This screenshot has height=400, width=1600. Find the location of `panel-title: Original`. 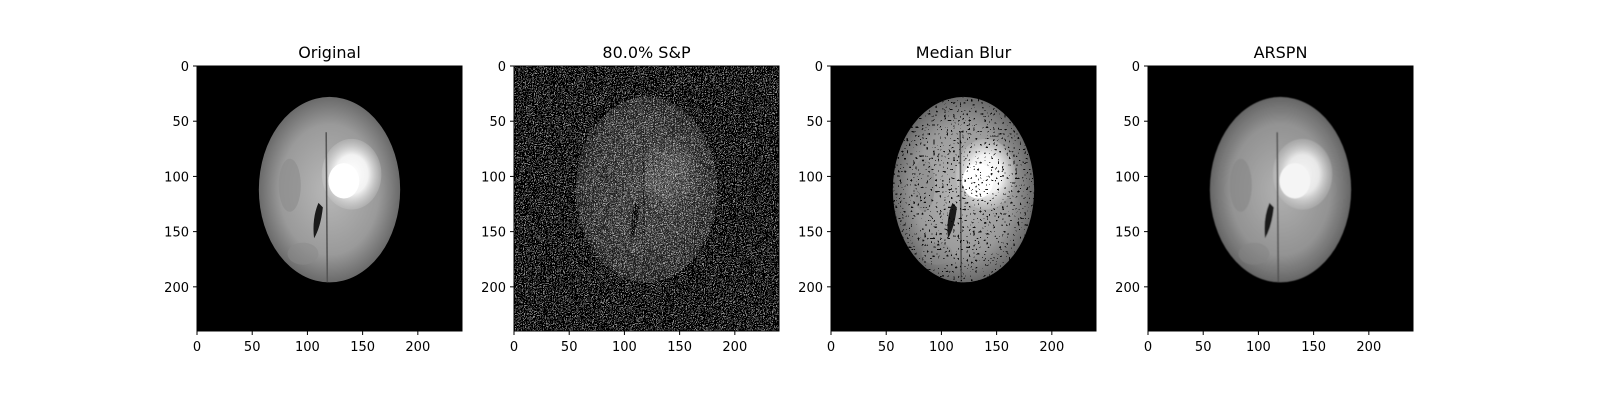

panel-title: Original is located at coordinates (329, 52).